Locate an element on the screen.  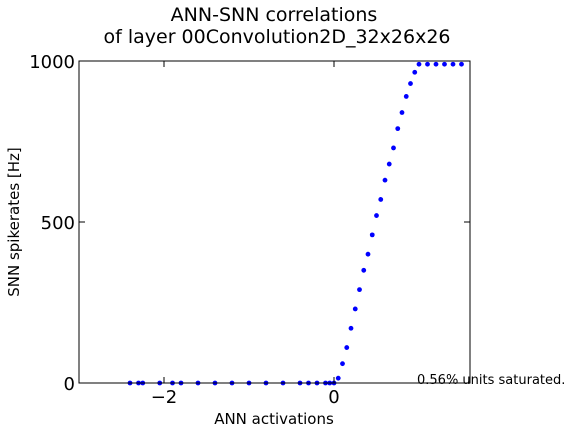
x-tick-label: 0 is located at coordinates (333, 397).